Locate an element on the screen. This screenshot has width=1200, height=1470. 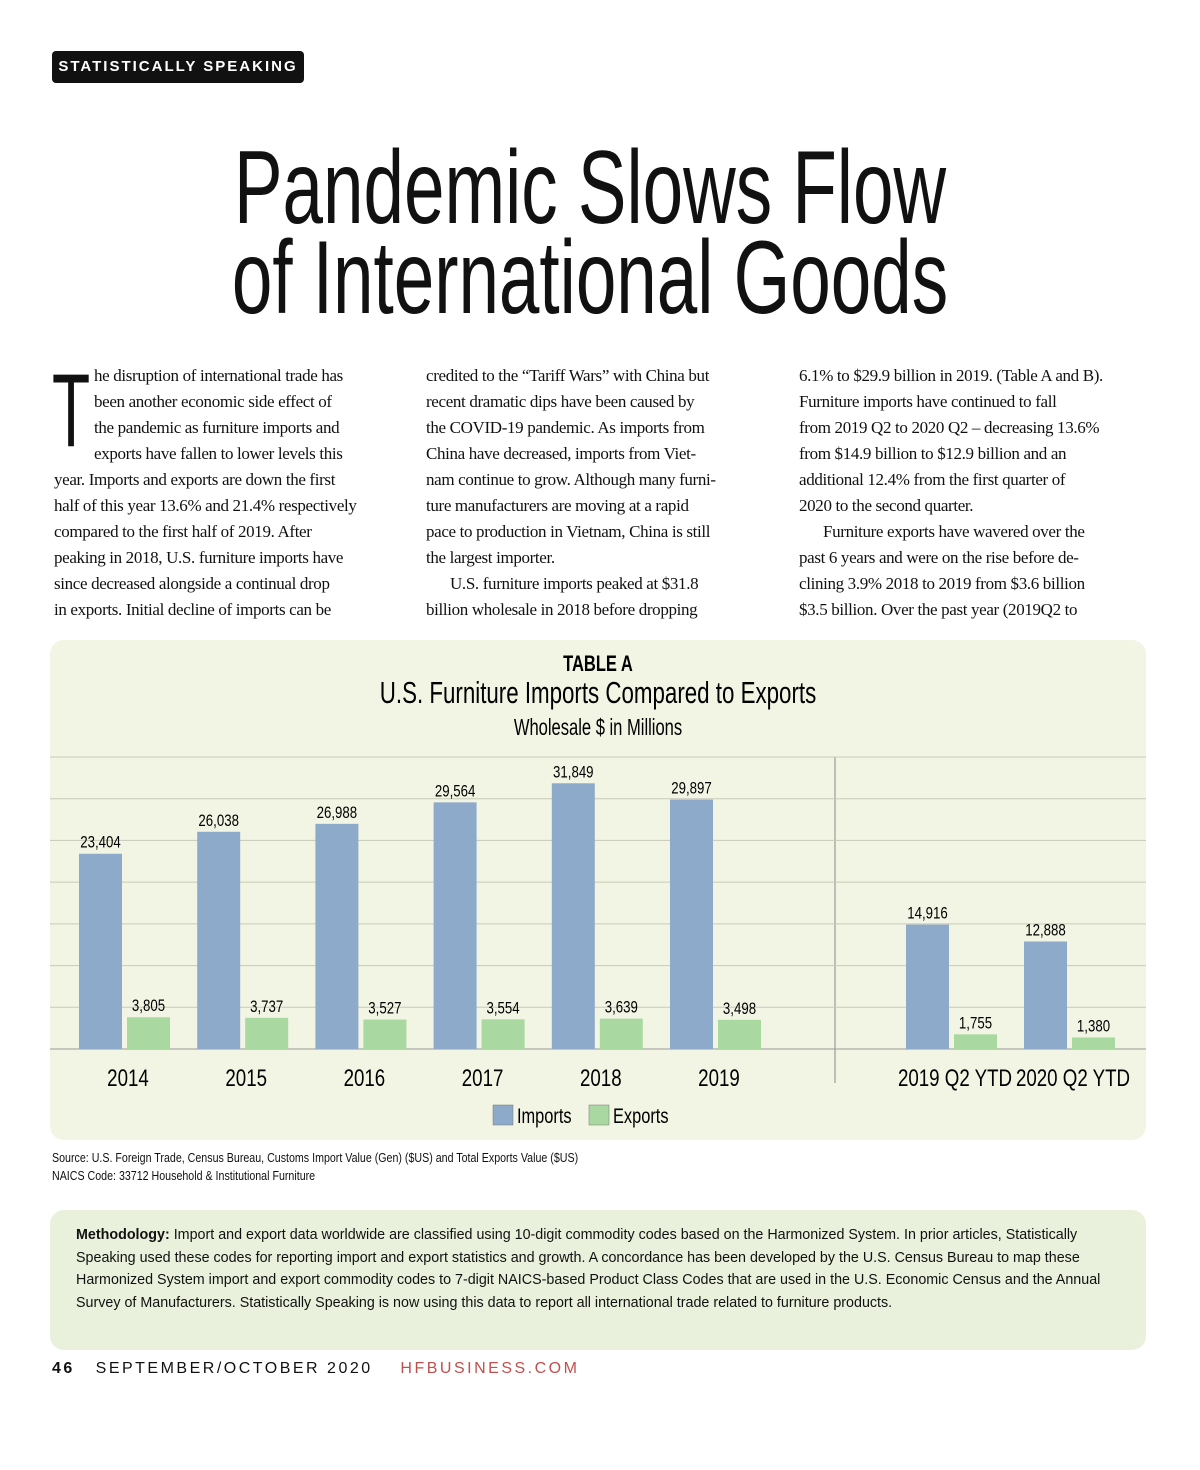
data-label: 29,897 is located at coordinates (691, 788).